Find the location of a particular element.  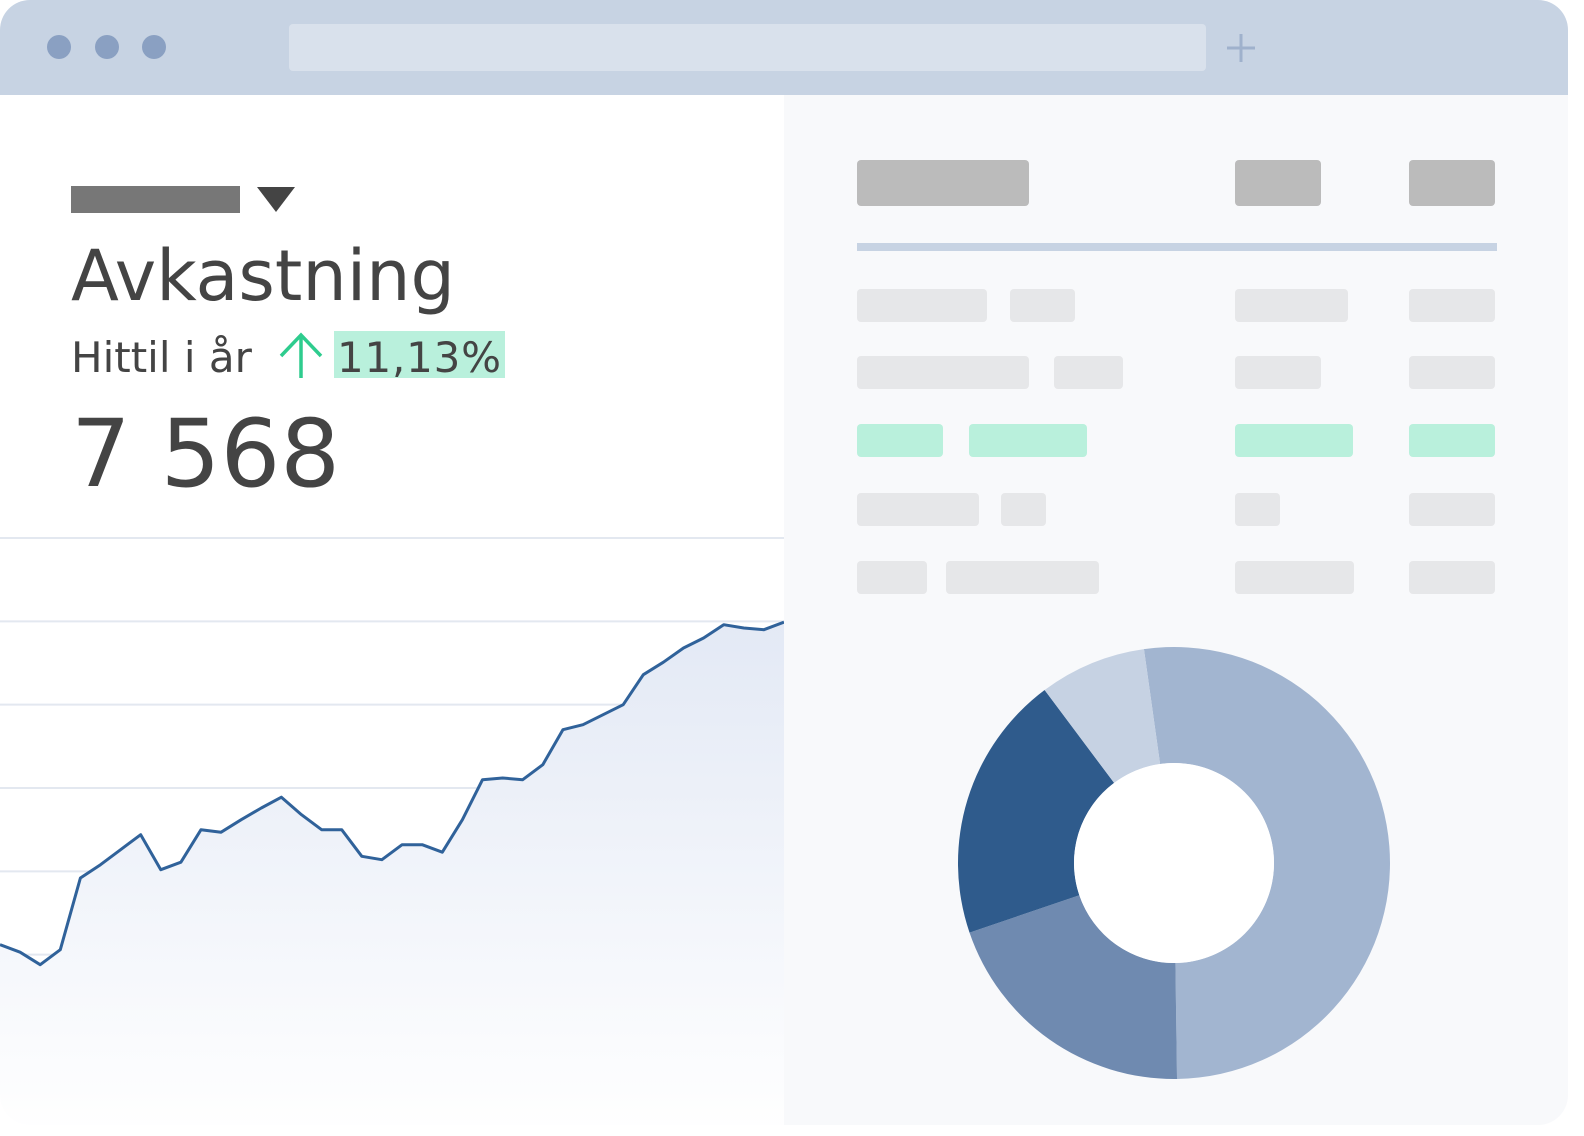

amount: 7 568 is located at coordinates (205, 454).